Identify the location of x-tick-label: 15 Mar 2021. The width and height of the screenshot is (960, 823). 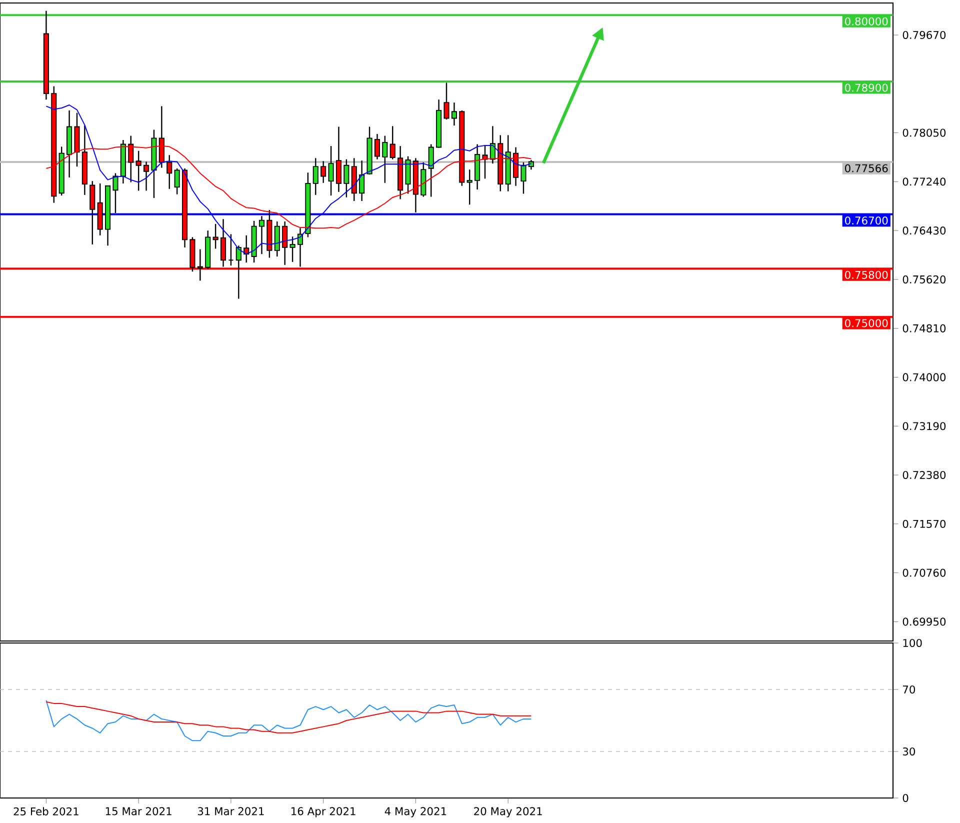
(139, 811).